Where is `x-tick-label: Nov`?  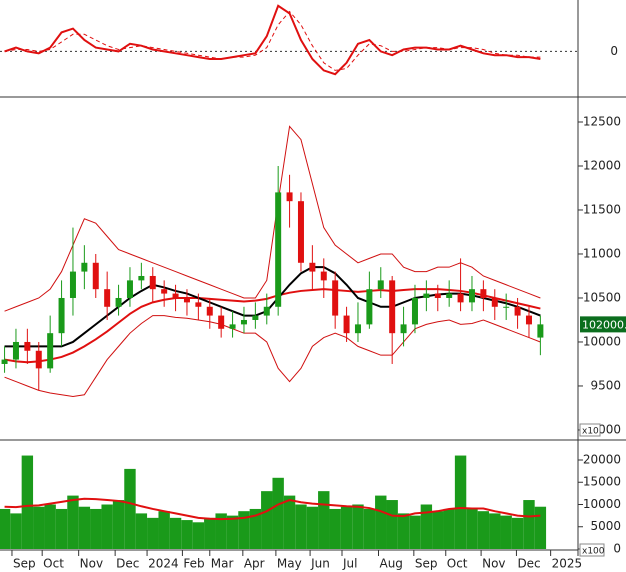
x-tick-label: Nov is located at coordinates (91, 564).